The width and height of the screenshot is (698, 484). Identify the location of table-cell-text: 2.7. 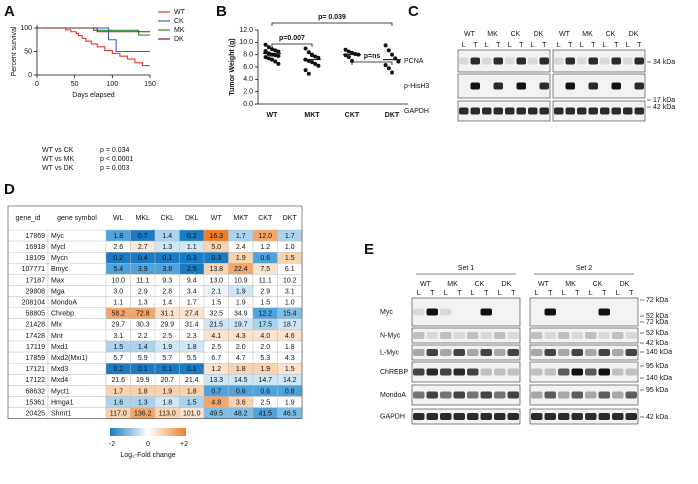
(143, 247).